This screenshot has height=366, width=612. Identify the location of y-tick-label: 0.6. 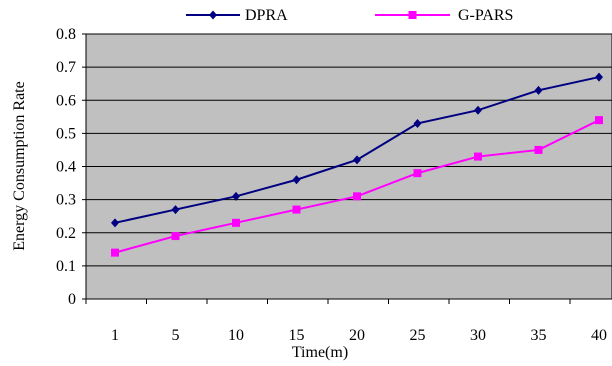
(66, 100).